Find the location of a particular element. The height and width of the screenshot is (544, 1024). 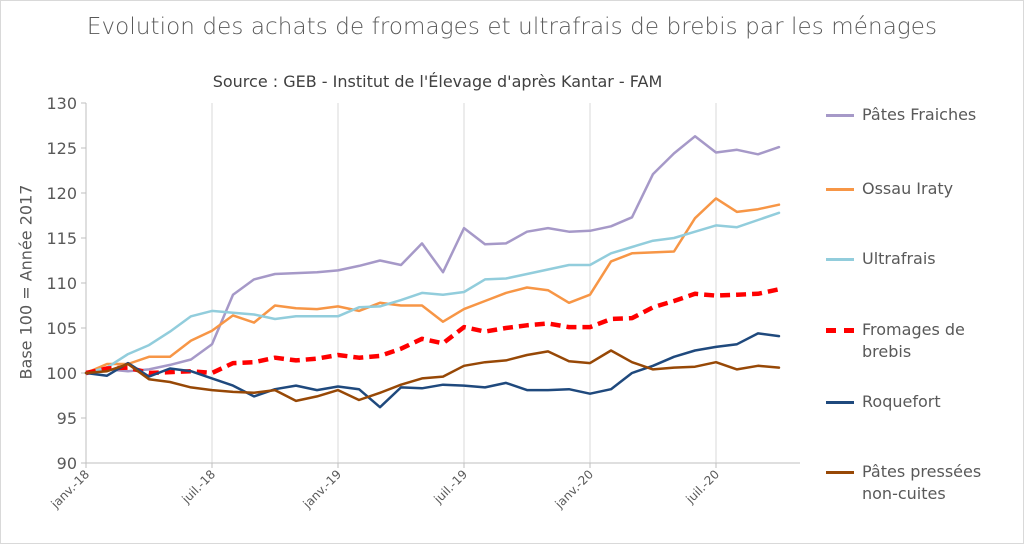

legend-item-pates-pressees-non-cuites: Pâtes pressées non-cuites is located at coordinates (919, 483).